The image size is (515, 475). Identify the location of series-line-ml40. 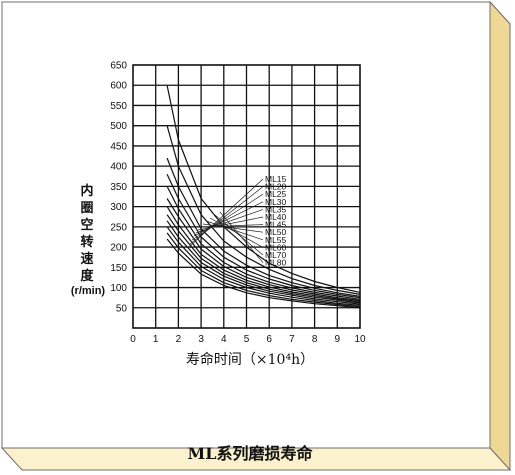
(263, 250).